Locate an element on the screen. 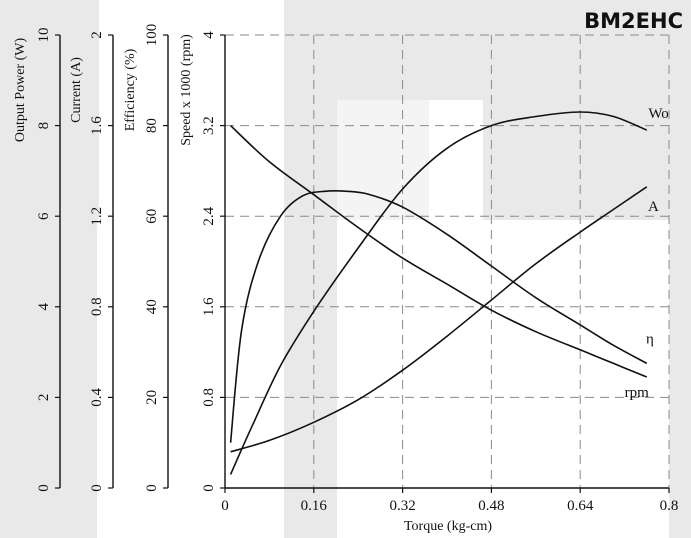 The width and height of the screenshot is (691, 538). x-tick-label: 0 is located at coordinates (225, 506).